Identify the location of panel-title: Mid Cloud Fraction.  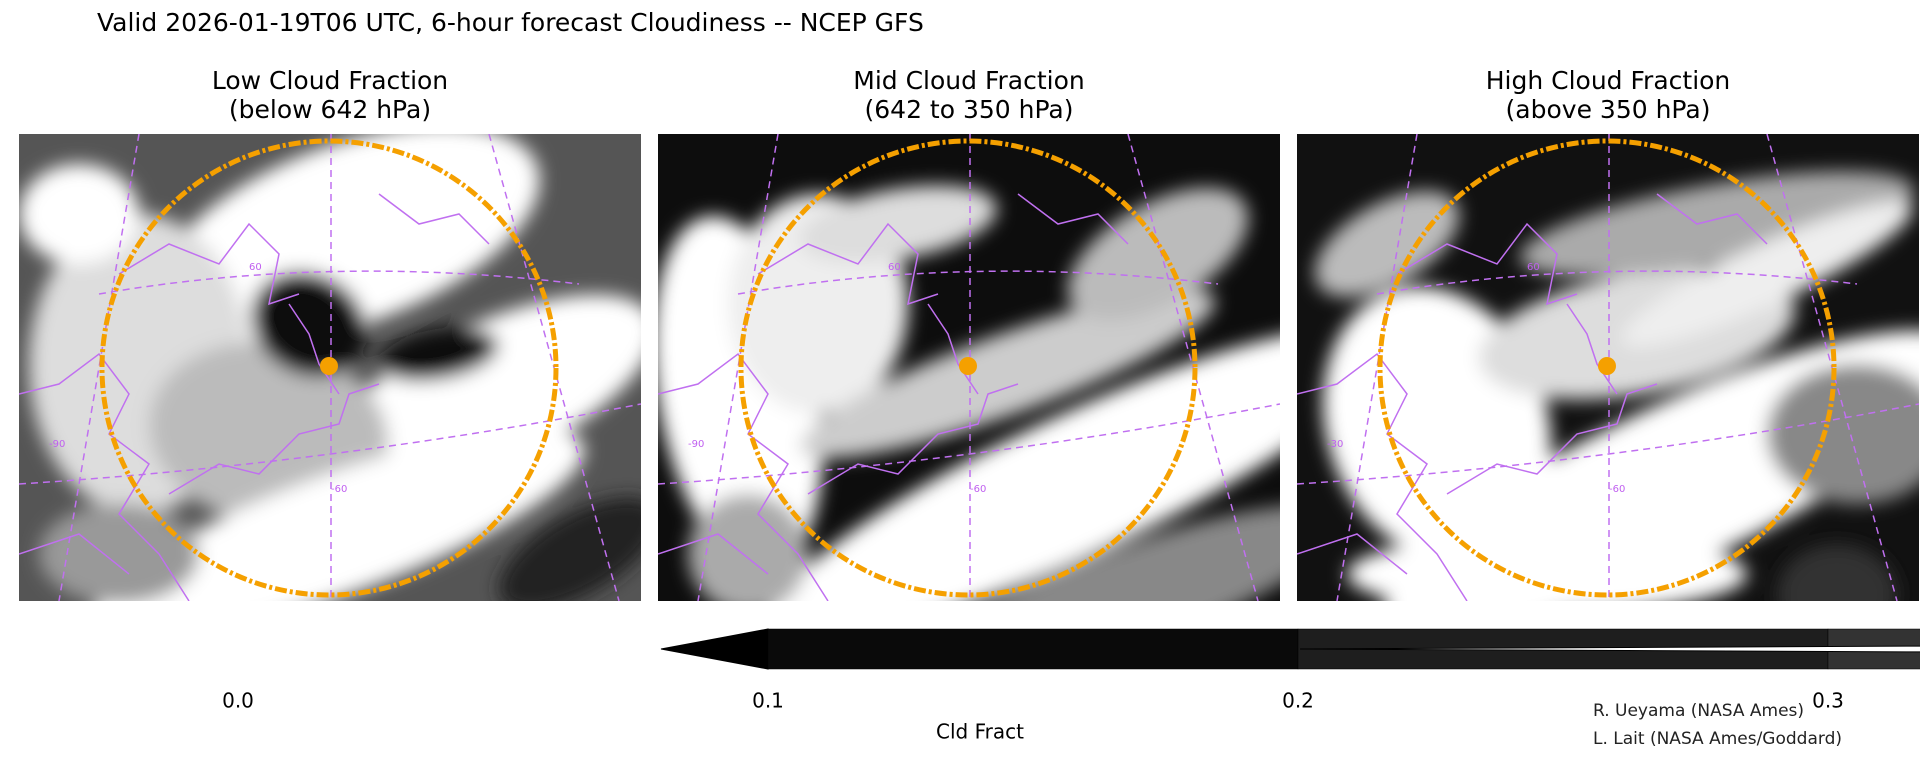
(968, 80).